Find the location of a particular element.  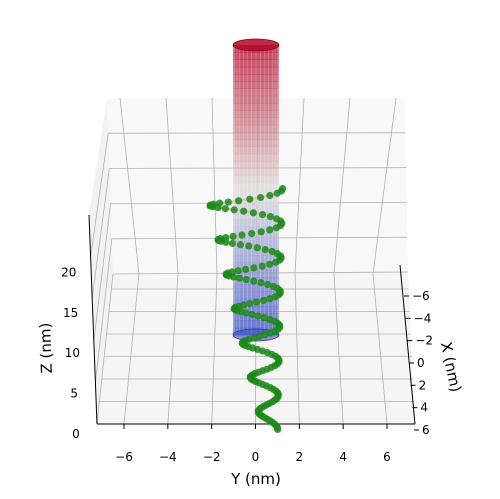

y-tick-label-2: −2 is located at coordinates (212, 457).